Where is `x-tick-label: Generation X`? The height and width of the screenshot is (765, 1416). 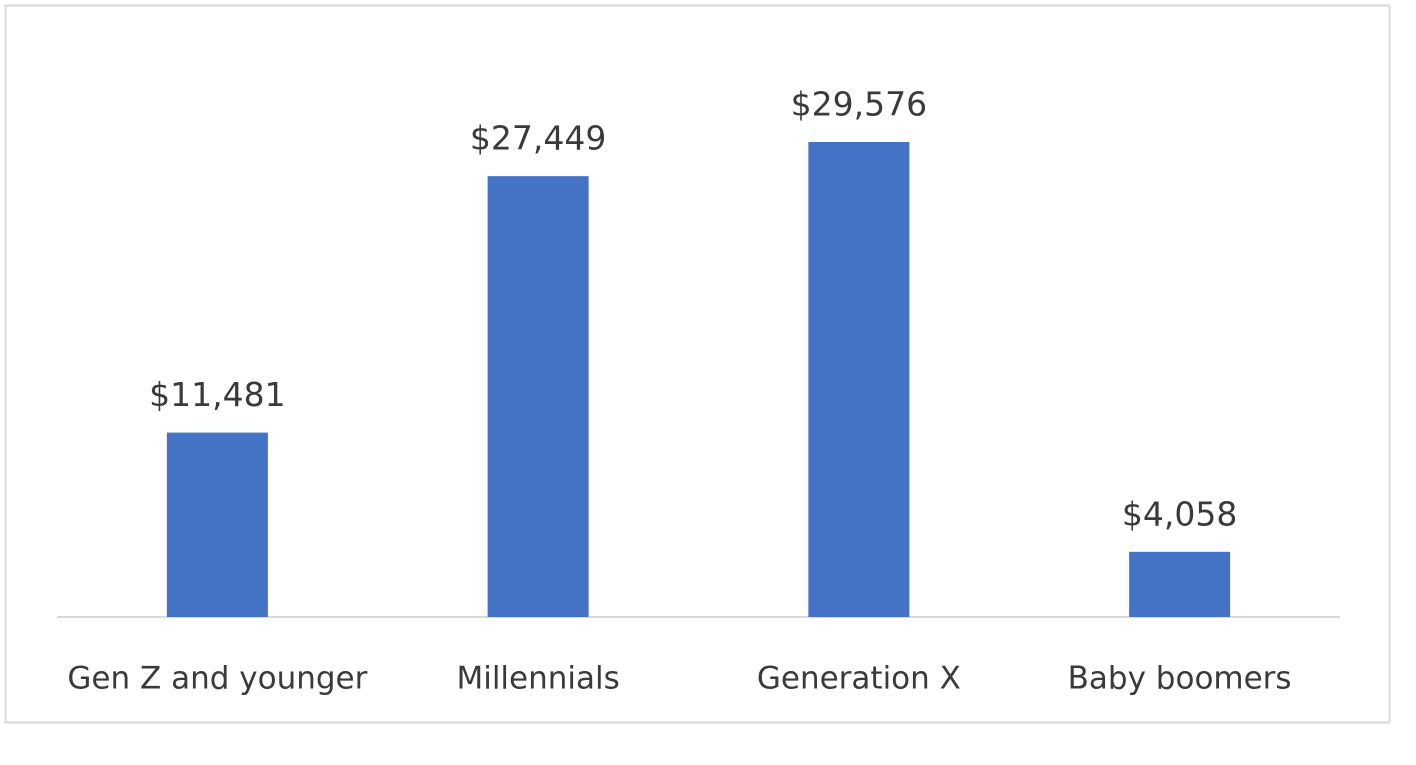 x-tick-label: Generation X is located at coordinates (859, 679).